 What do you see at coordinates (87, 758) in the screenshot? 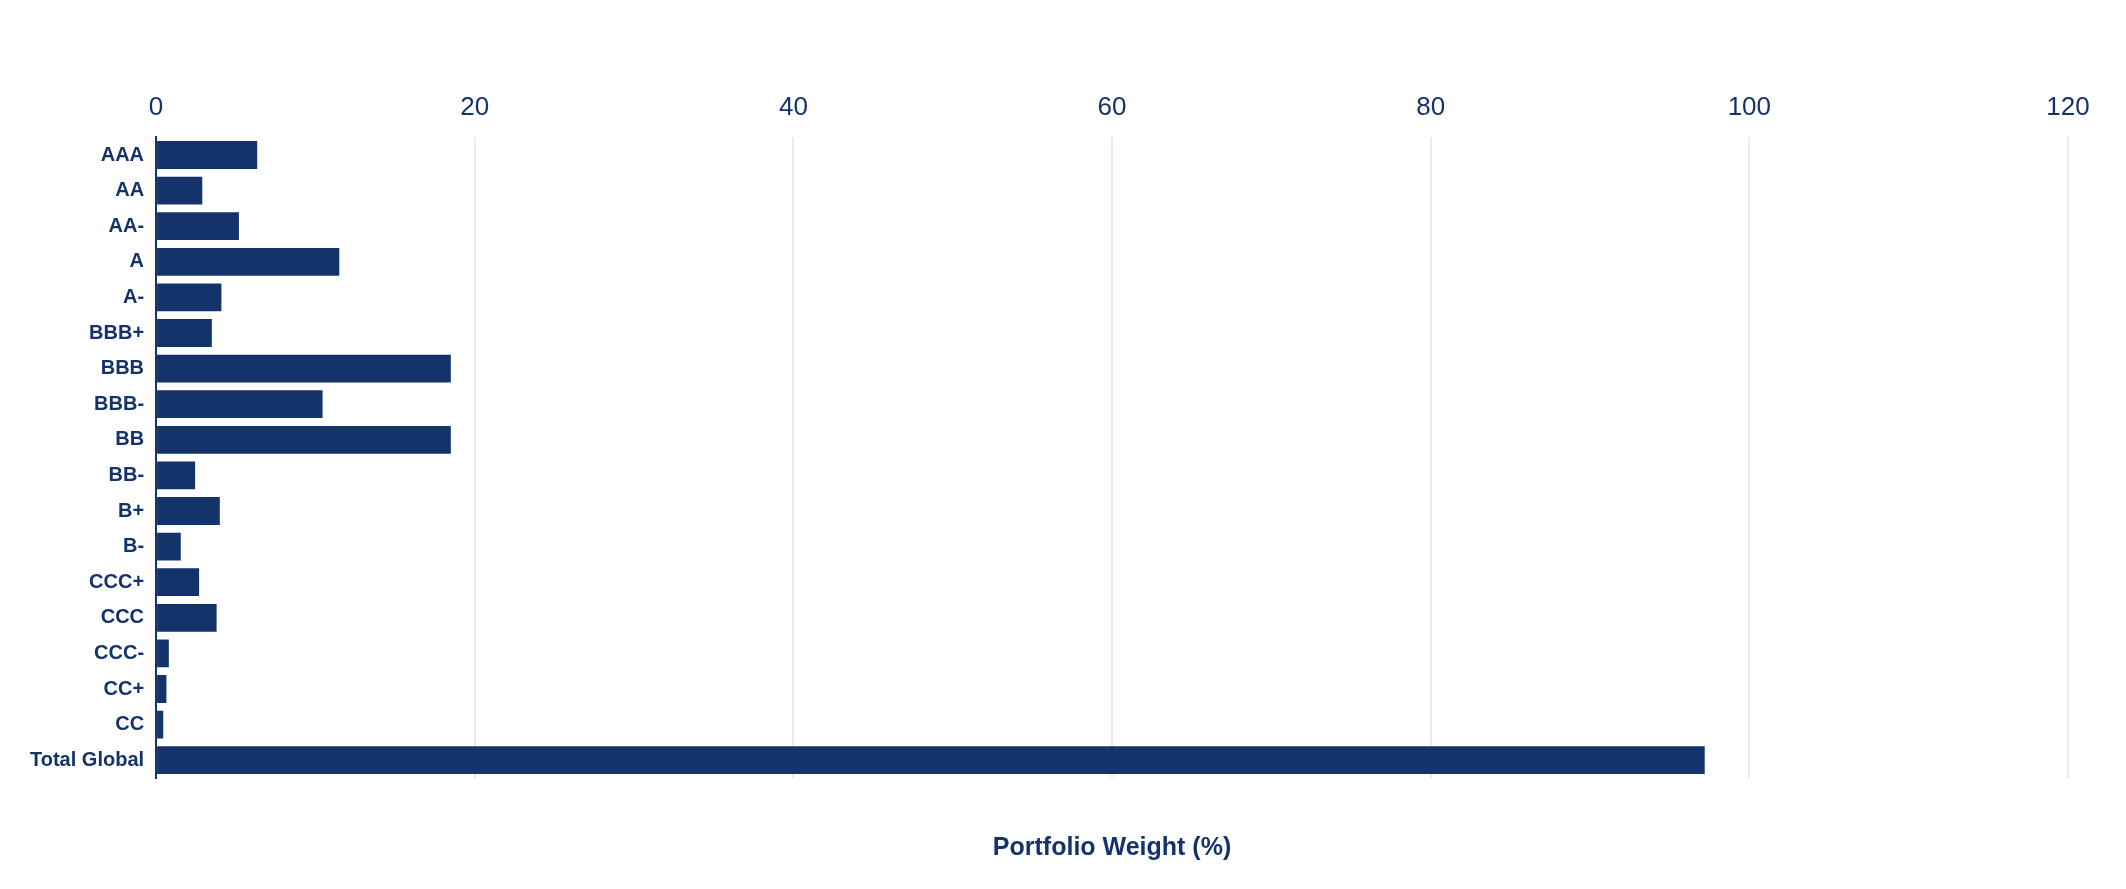
I see `y-tick-label: Total Global` at bounding box center [87, 758].